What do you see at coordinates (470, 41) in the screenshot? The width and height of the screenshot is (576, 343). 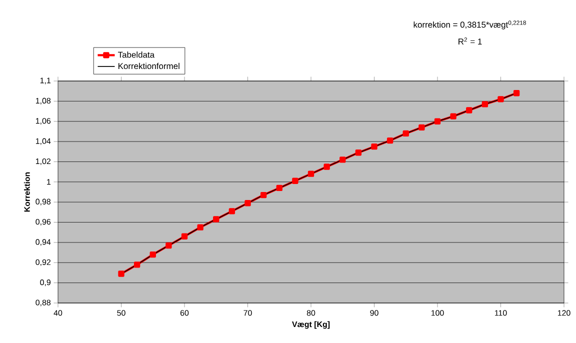 I see `text: R$^{2}$ = 1` at bounding box center [470, 41].